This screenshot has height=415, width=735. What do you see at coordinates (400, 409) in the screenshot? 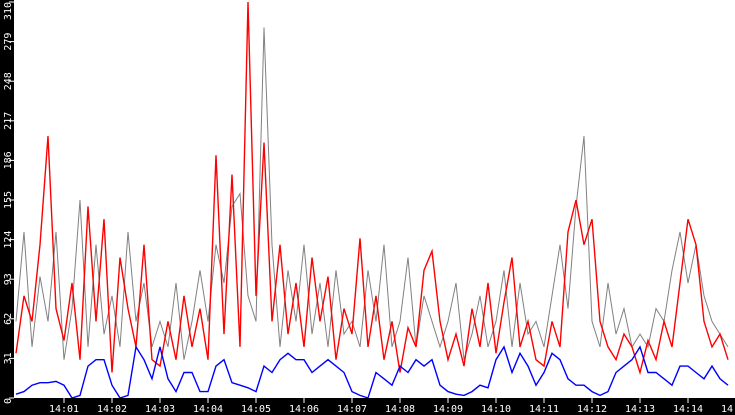
I see `x-tick-label: 14:08` at bounding box center [400, 409].